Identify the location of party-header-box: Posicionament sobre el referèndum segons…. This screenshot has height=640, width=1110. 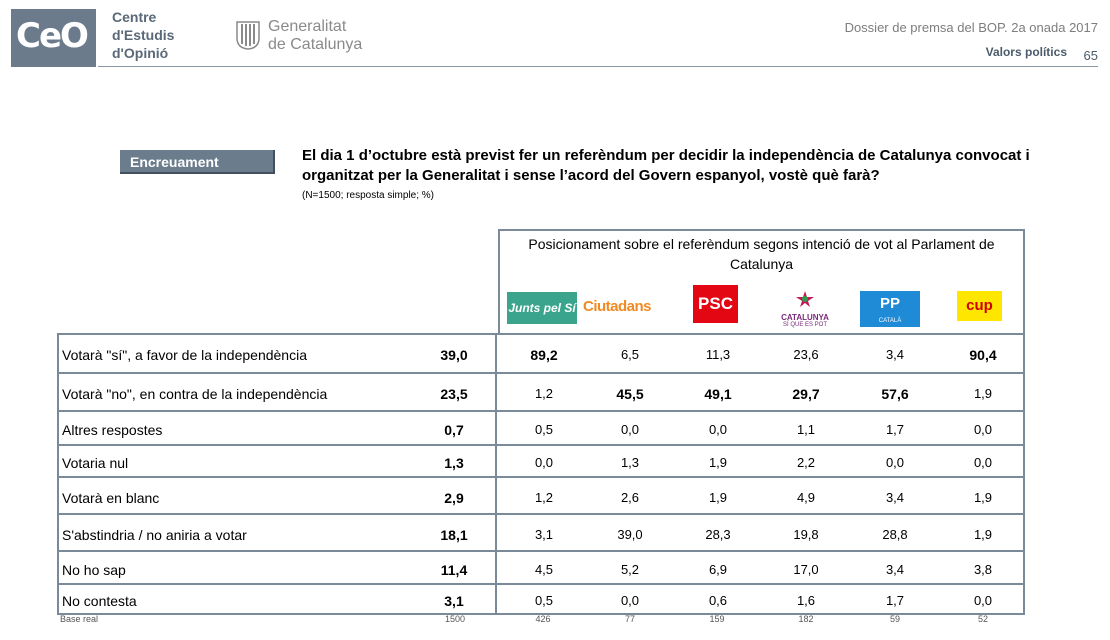
(761, 281).